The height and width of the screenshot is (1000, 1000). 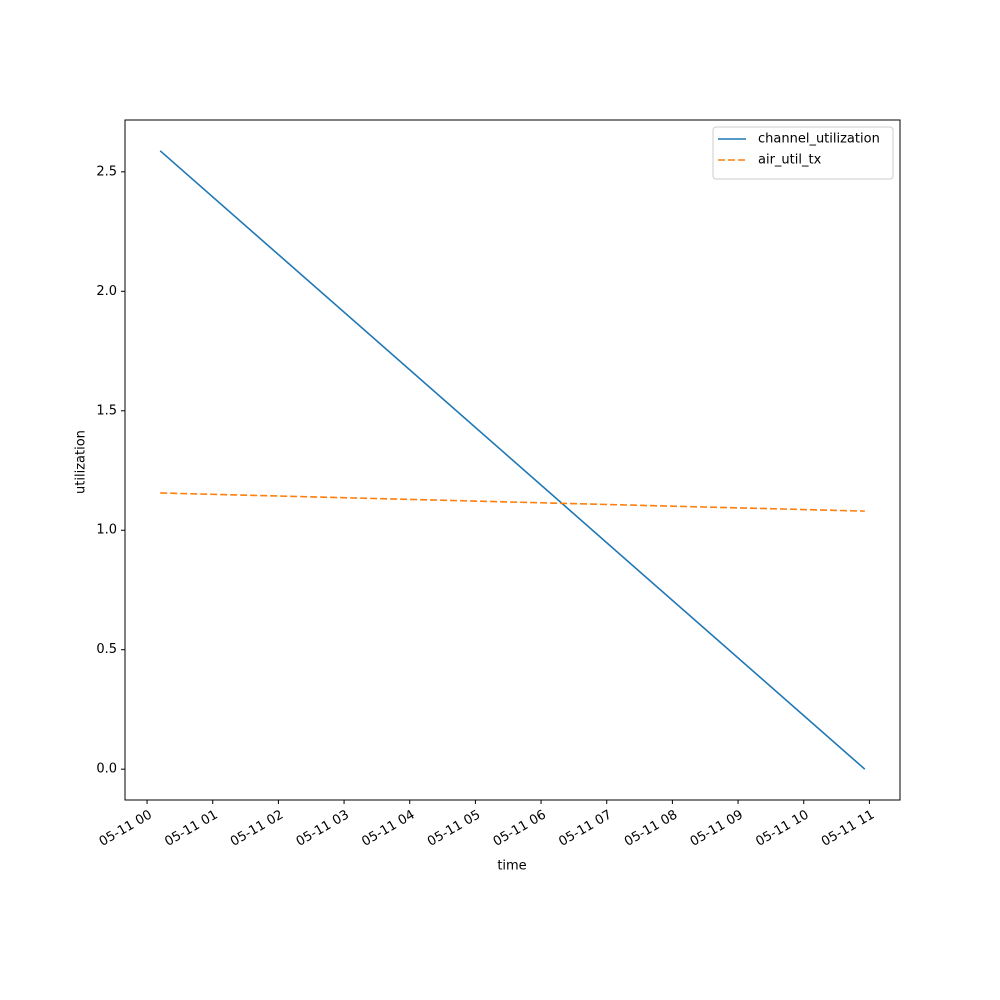 I want to click on y-axis-label: utilization, so click(x=81, y=462).